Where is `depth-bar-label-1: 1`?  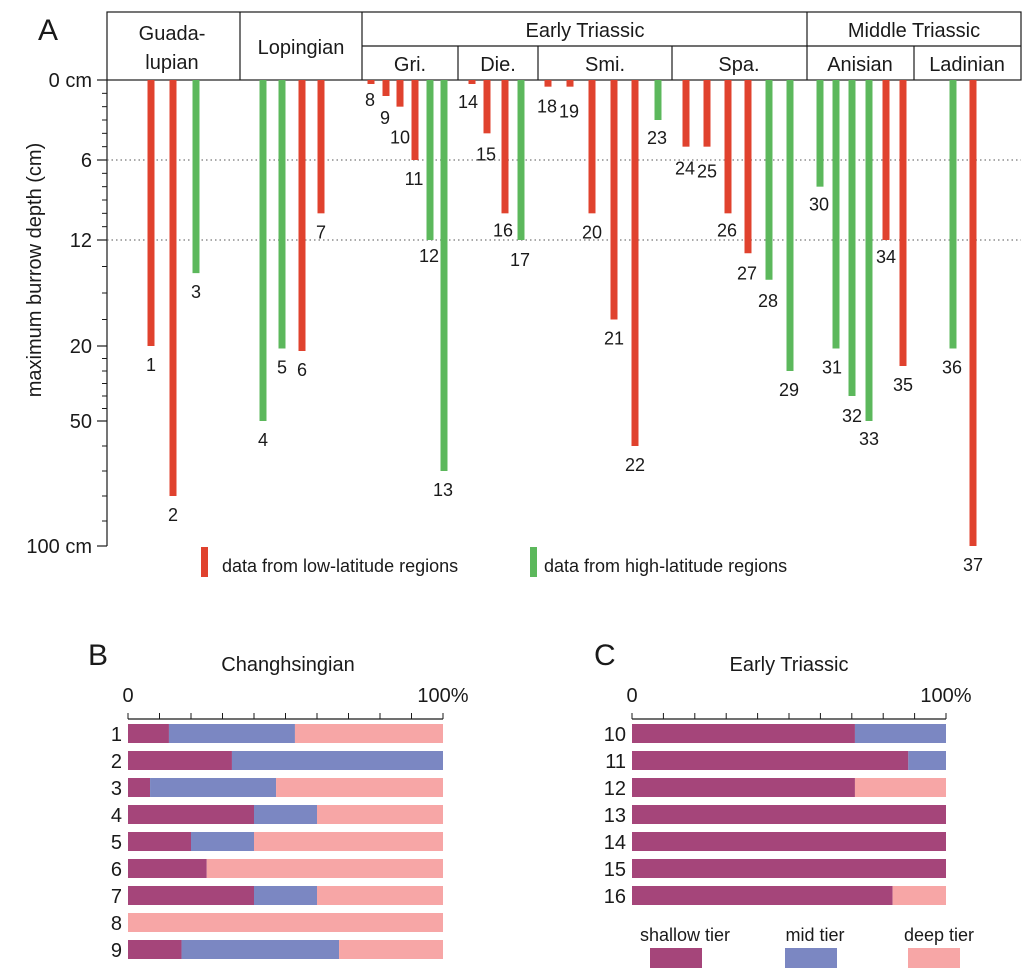
depth-bar-label-1: 1 is located at coordinates (151, 365).